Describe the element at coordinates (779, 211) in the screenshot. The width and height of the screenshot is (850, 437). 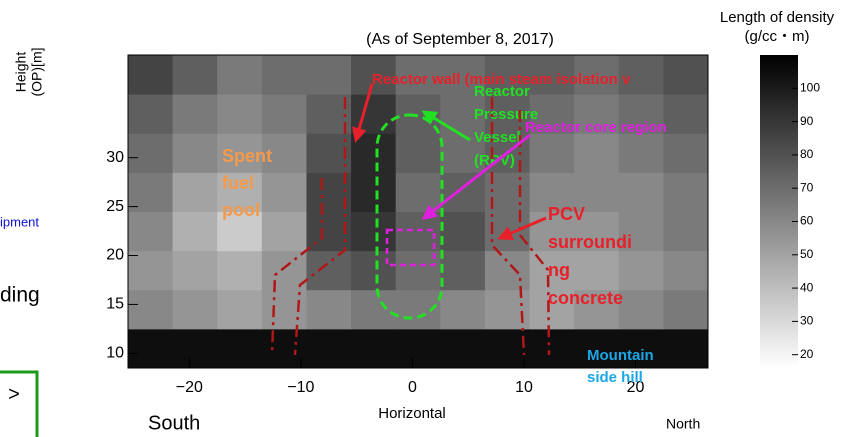
I see `colorbar` at that location.